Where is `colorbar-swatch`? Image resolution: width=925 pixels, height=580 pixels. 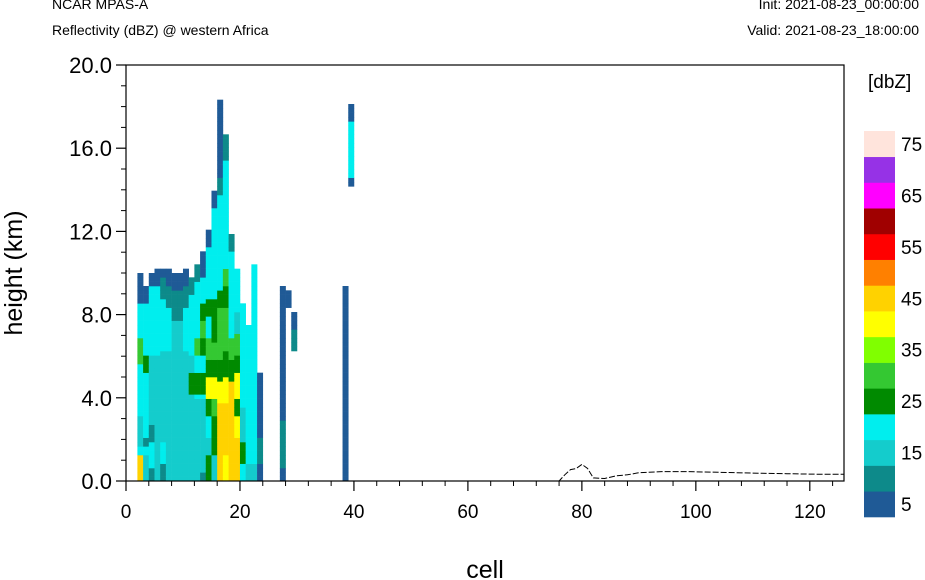 colorbar-swatch is located at coordinates (879, 401).